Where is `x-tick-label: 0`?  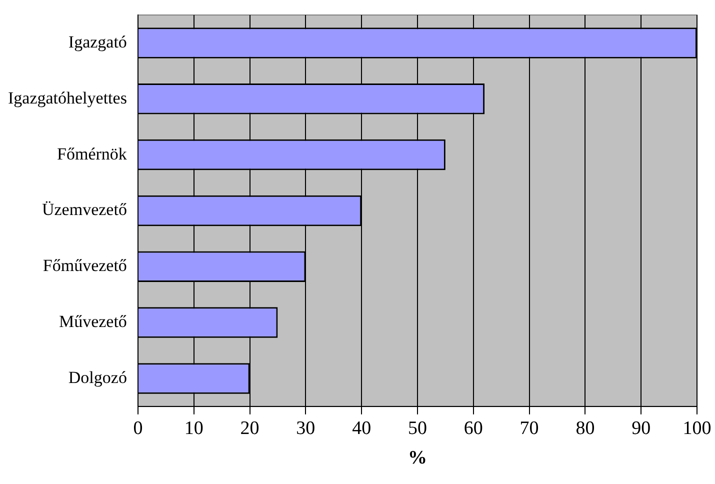 x-tick-label: 0 is located at coordinates (138, 428).